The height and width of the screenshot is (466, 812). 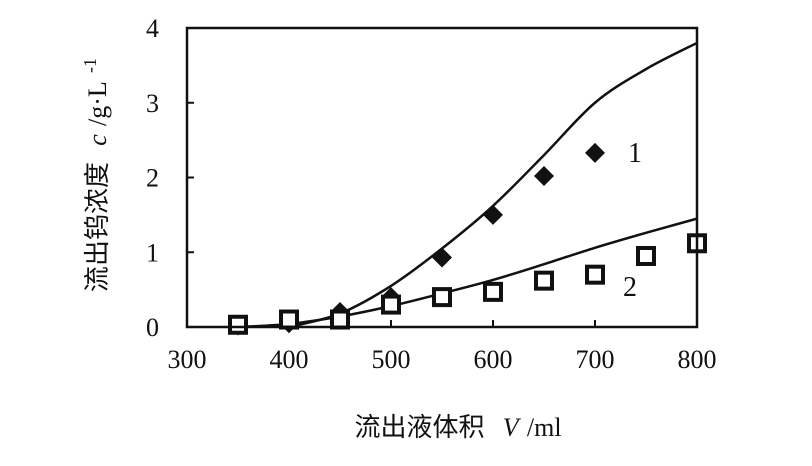 What do you see at coordinates (90, 65) in the screenshot?
I see `y-axis-exponent: -1` at bounding box center [90, 65].